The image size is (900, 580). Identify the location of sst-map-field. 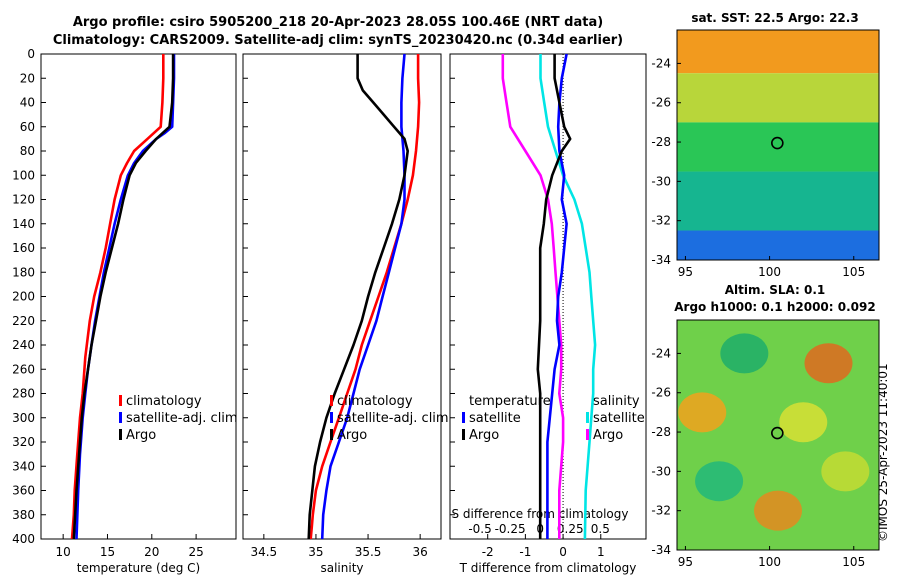
(778, 145).